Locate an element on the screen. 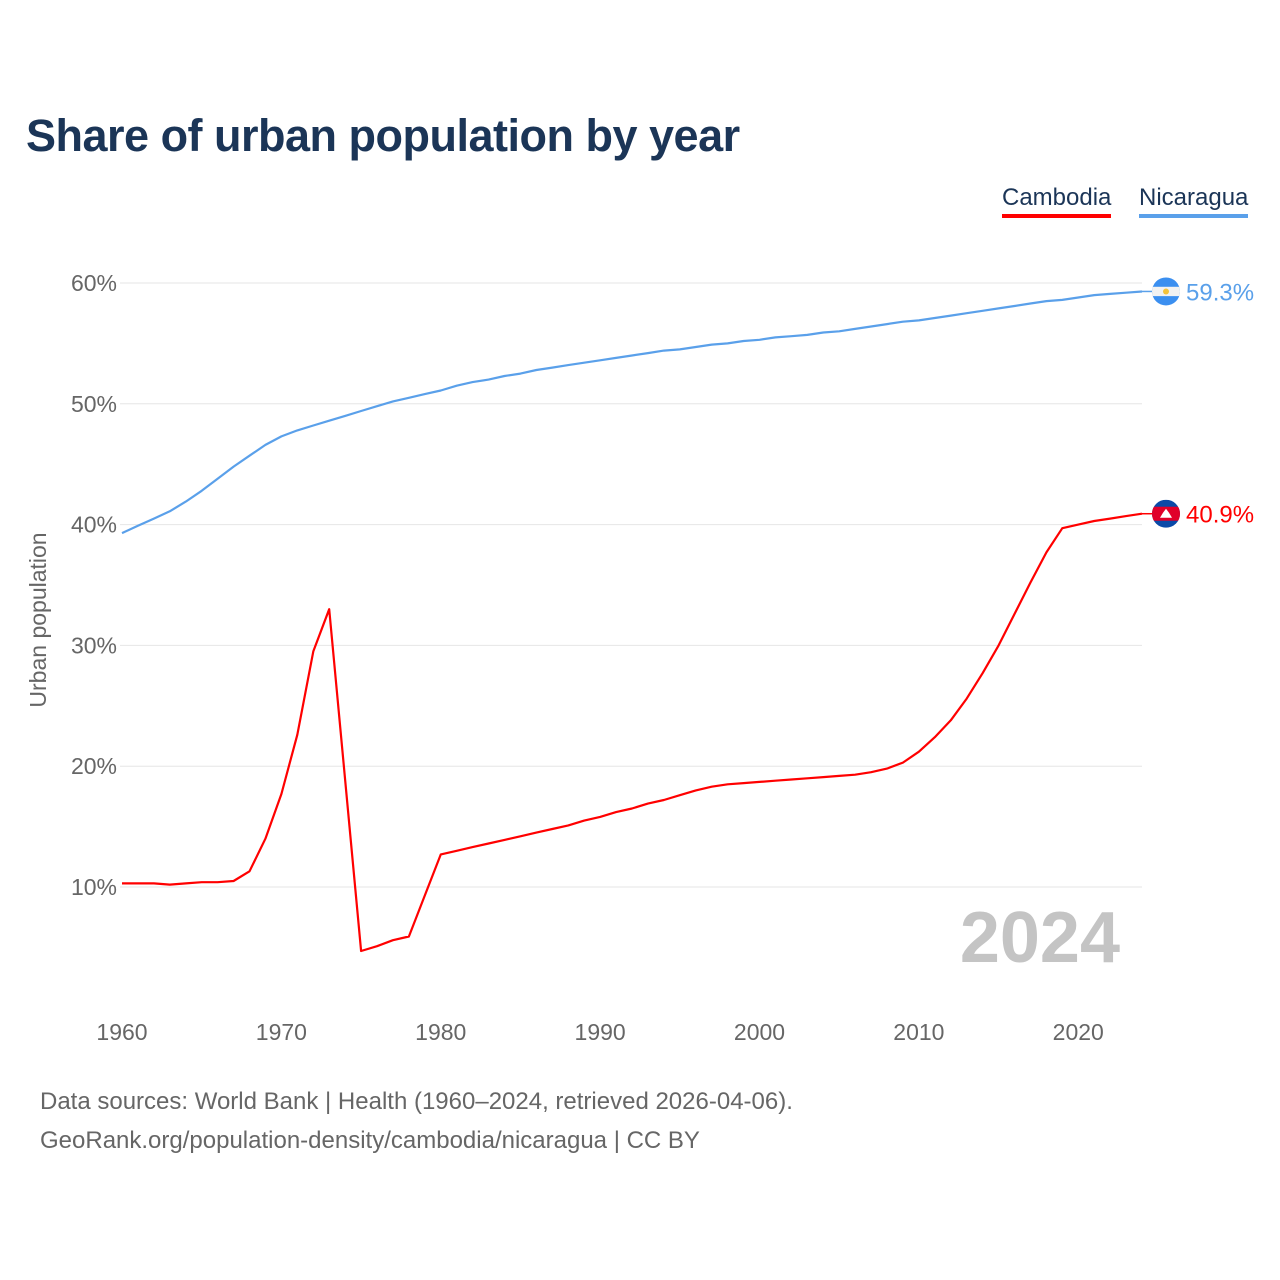 This screenshot has height=1280, width=1280. x-tick-label: 2010 is located at coordinates (918, 1032).